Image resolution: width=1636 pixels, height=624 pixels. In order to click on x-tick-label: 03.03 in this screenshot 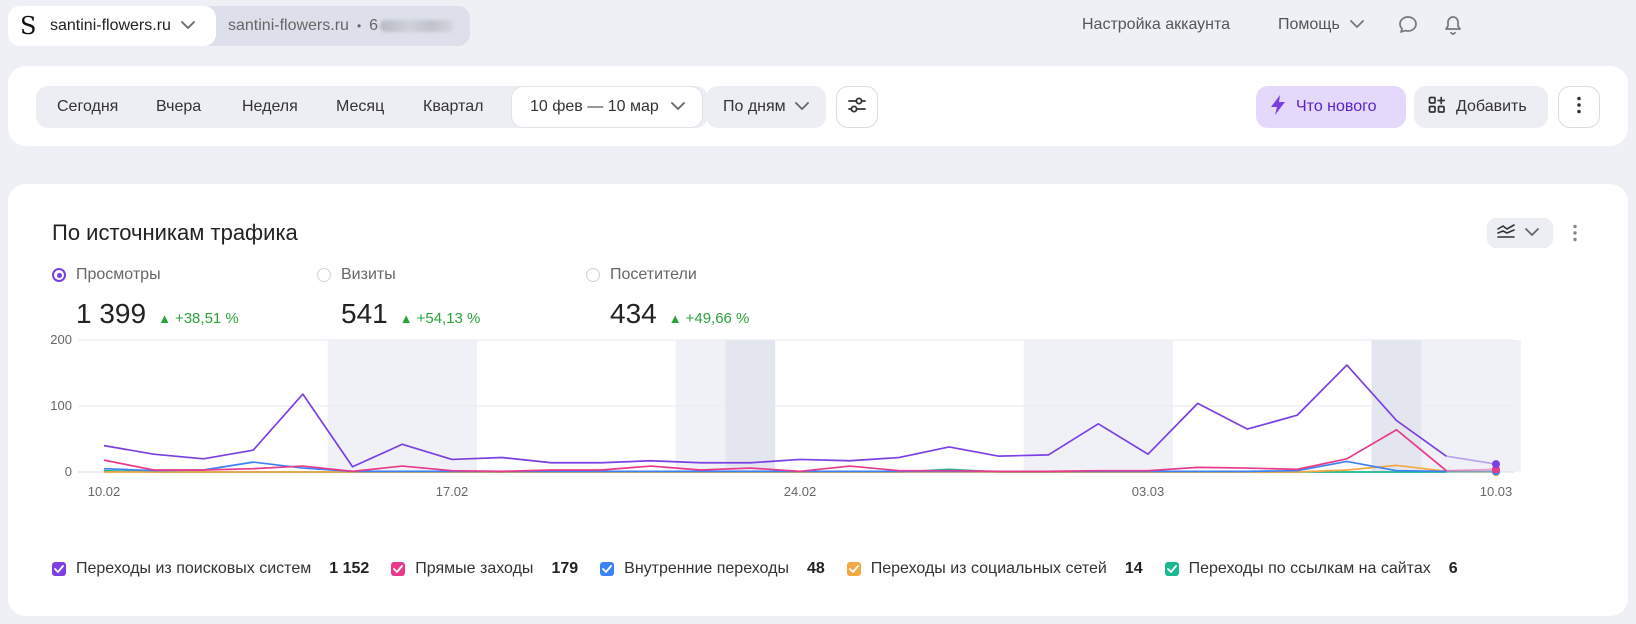, I will do `click(1148, 491)`.